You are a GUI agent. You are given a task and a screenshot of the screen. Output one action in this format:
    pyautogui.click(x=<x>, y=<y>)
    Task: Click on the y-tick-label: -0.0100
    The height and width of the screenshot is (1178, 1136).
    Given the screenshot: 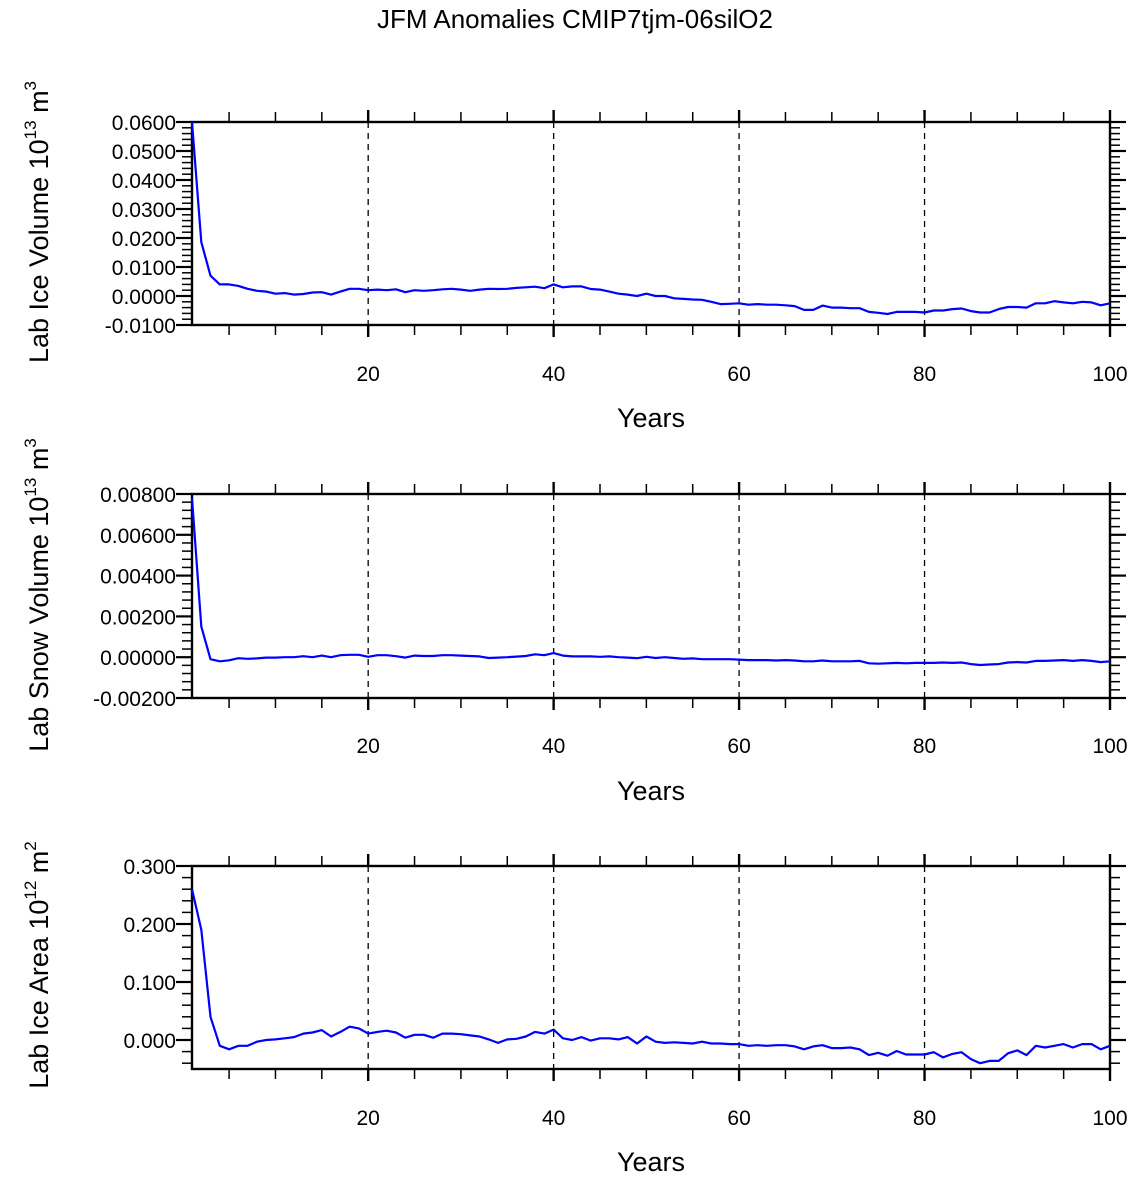 What is the action you would take?
    pyautogui.click(x=140, y=326)
    